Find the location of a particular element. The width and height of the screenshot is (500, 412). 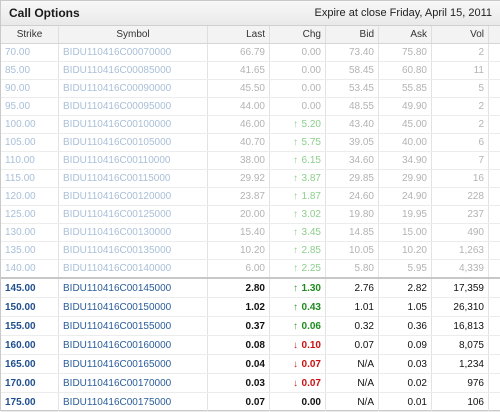

symbol-link: BIDU110416C00085000 is located at coordinates (133, 71).